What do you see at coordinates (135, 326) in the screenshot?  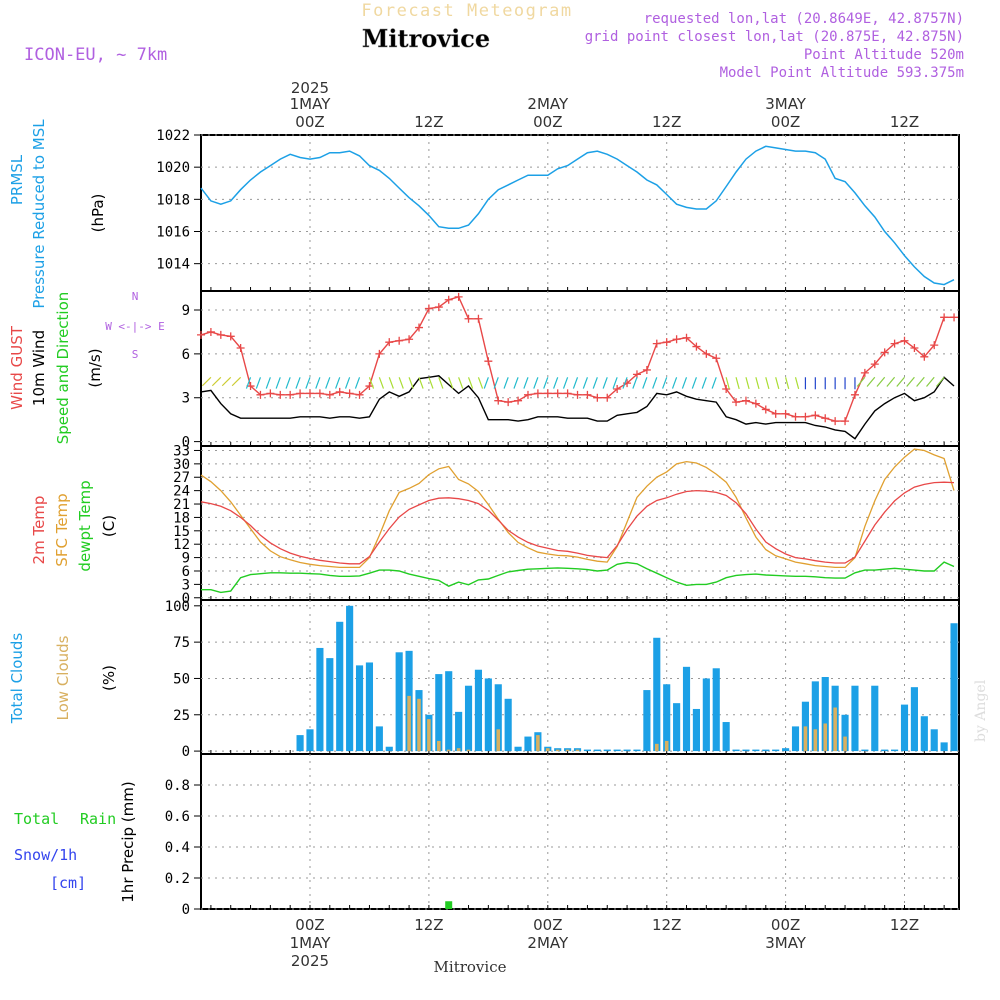 I see `compass-west-east: W <-|-> E` at bounding box center [135, 326].